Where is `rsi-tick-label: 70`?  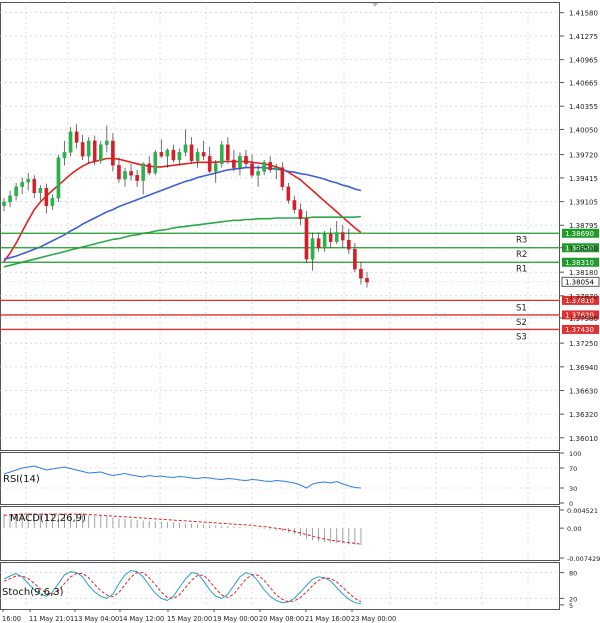 rsi-tick-label: 70 is located at coordinates (573, 469).